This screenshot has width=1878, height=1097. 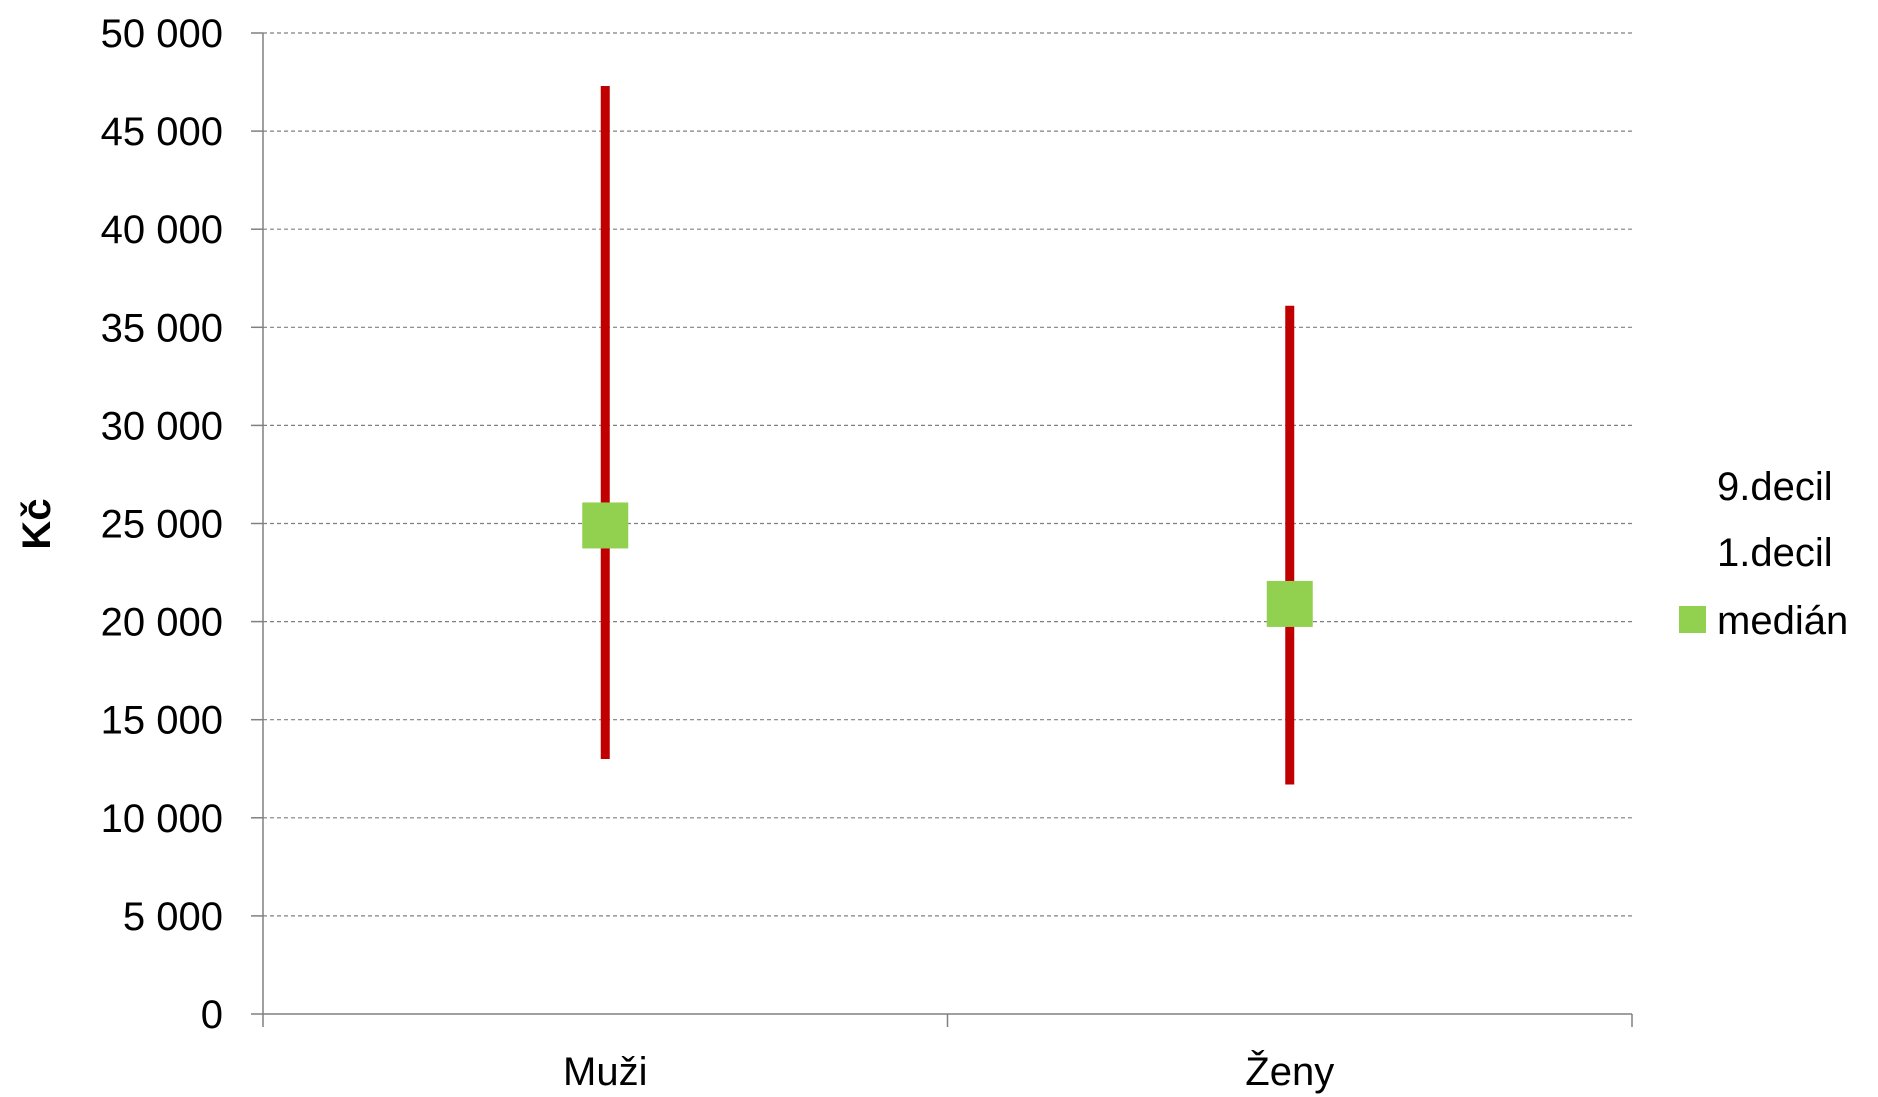 I want to click on legend: 9.decil 1.decil medián, so click(x=1763, y=554).